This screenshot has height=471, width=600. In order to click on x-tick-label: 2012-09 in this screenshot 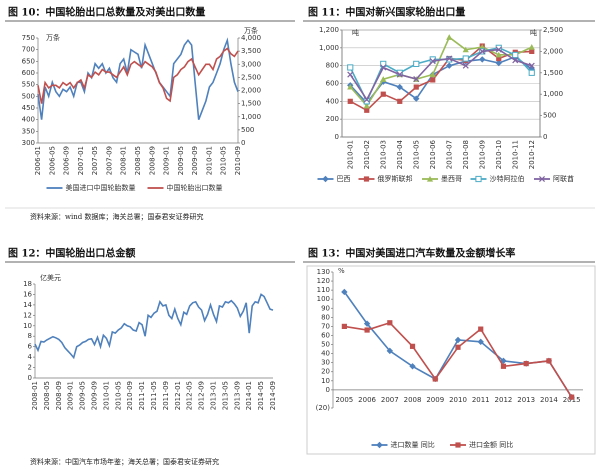, I will do `click(202, 395)`.